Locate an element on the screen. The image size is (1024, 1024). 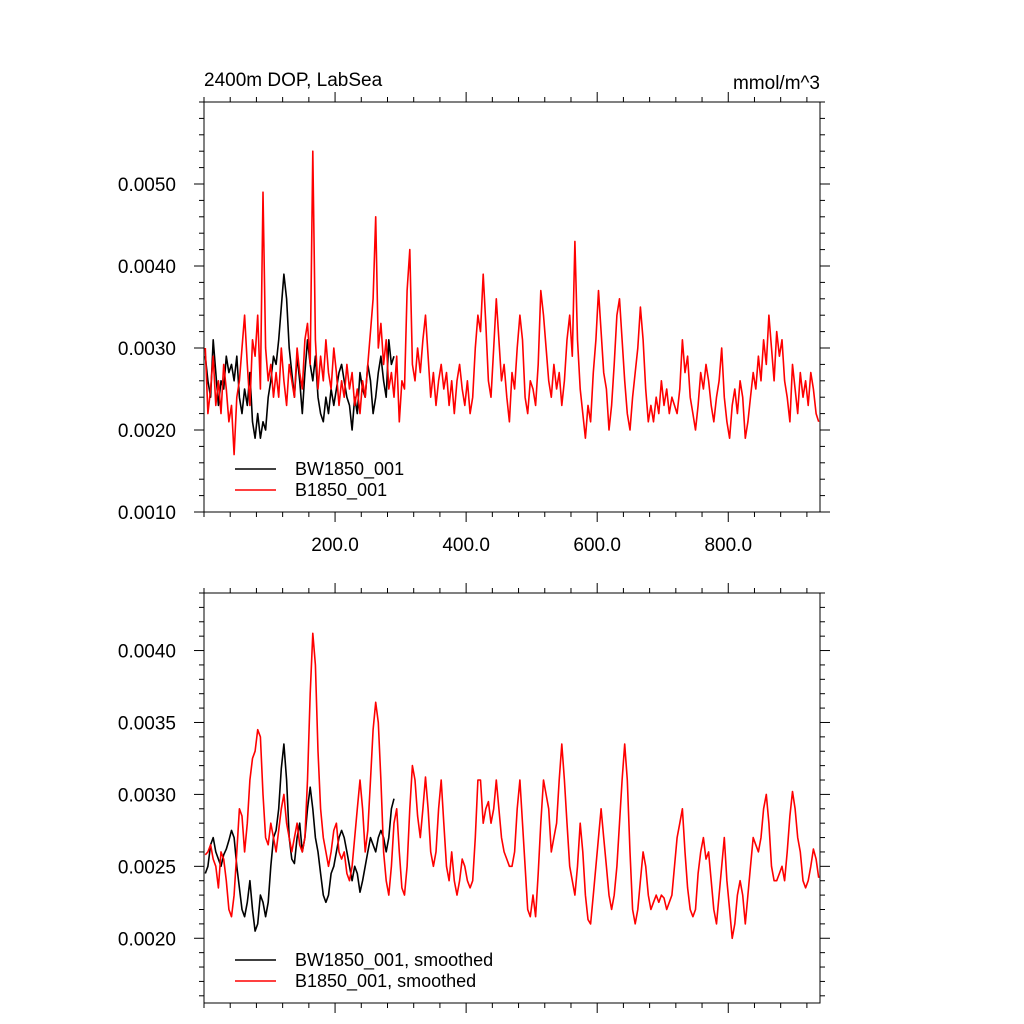
y-tick-label: 0.0025 is located at coordinates (147, 867).